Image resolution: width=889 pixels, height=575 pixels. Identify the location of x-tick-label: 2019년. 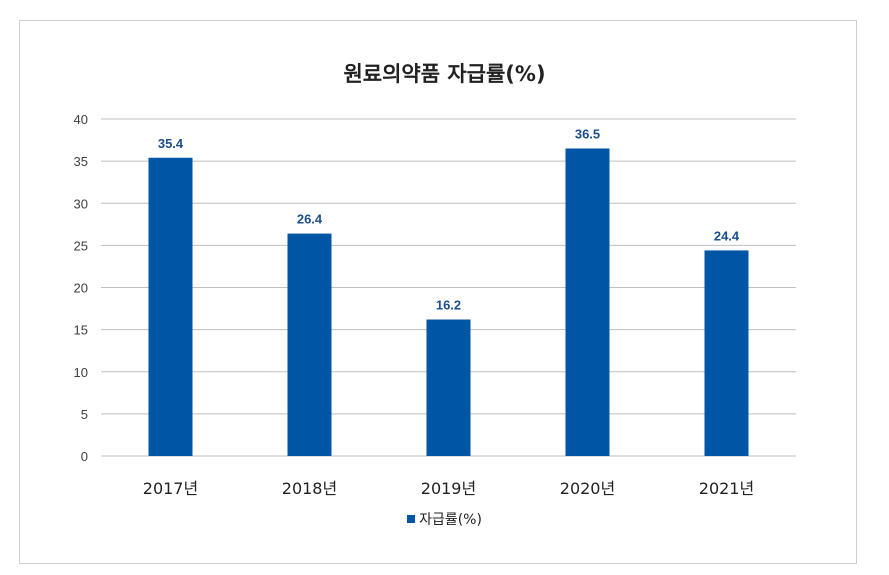
(448, 488).